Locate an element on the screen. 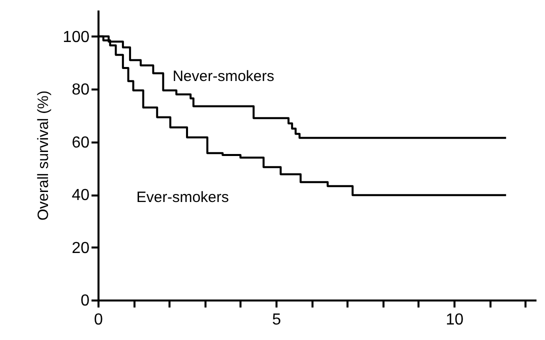  text: Ever-smokers is located at coordinates (182, 197).